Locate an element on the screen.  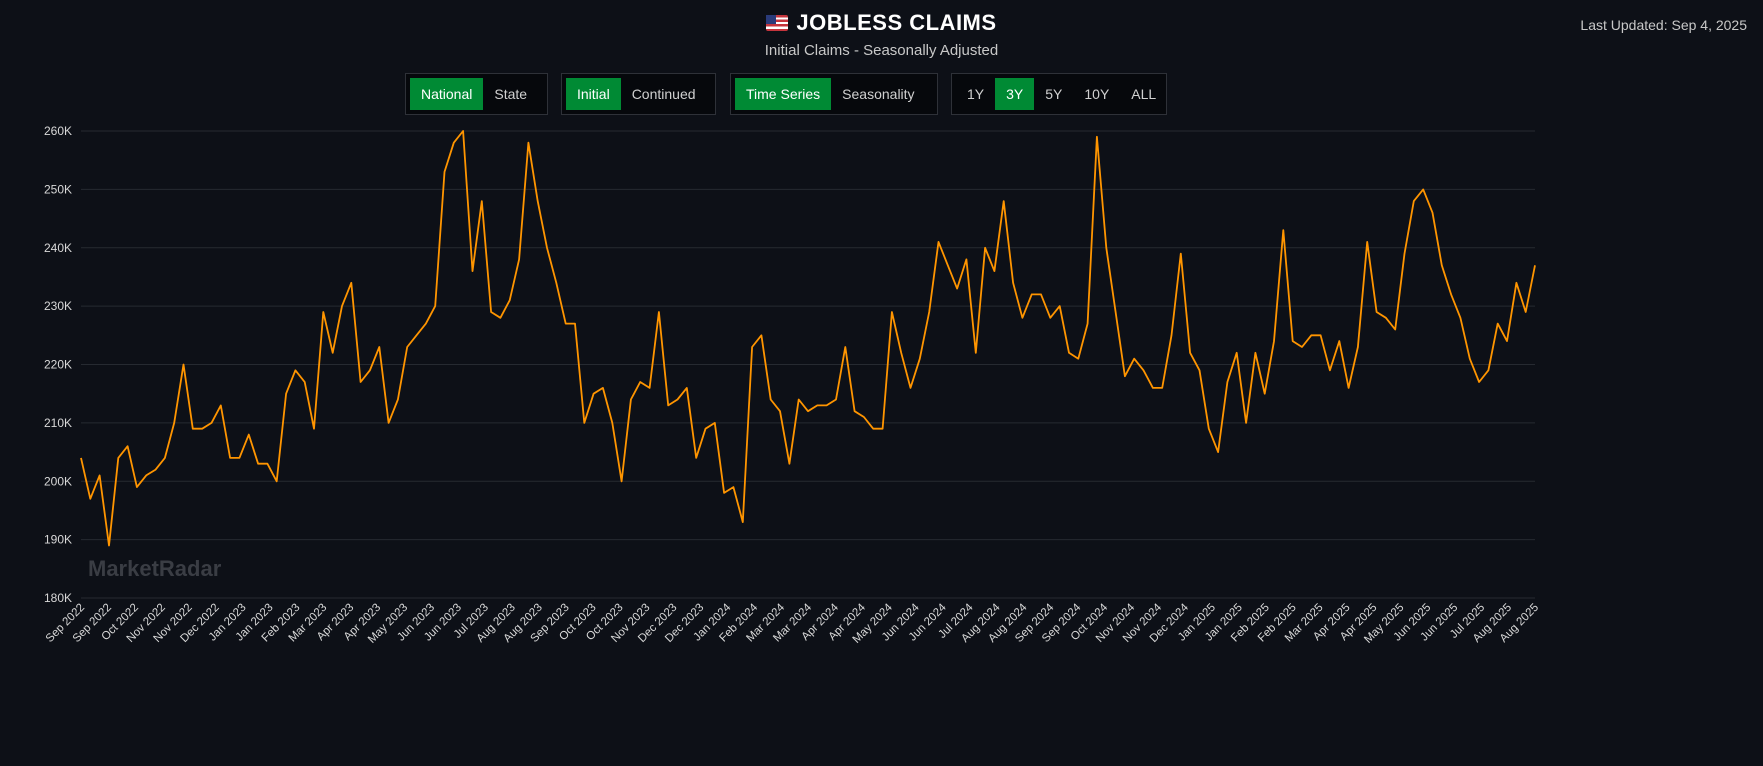
y-tick-label: 220K is located at coordinates (58, 365).